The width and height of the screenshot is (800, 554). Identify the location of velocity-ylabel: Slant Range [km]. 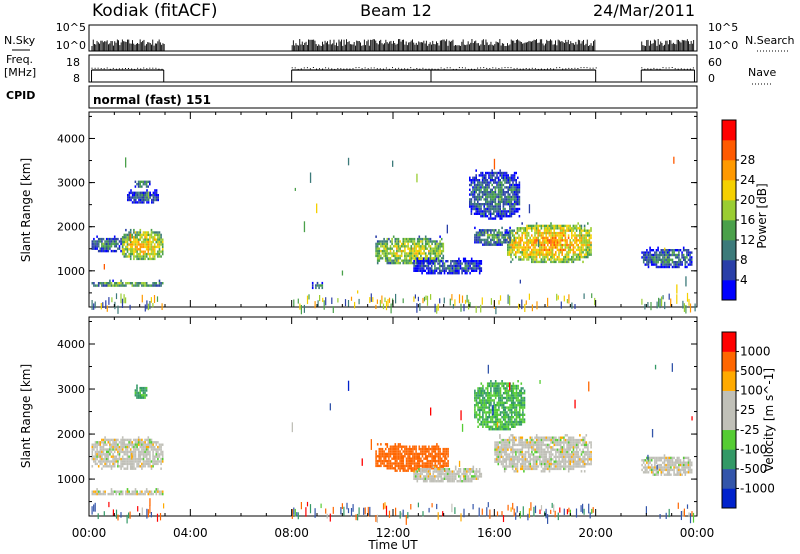
(26, 416).